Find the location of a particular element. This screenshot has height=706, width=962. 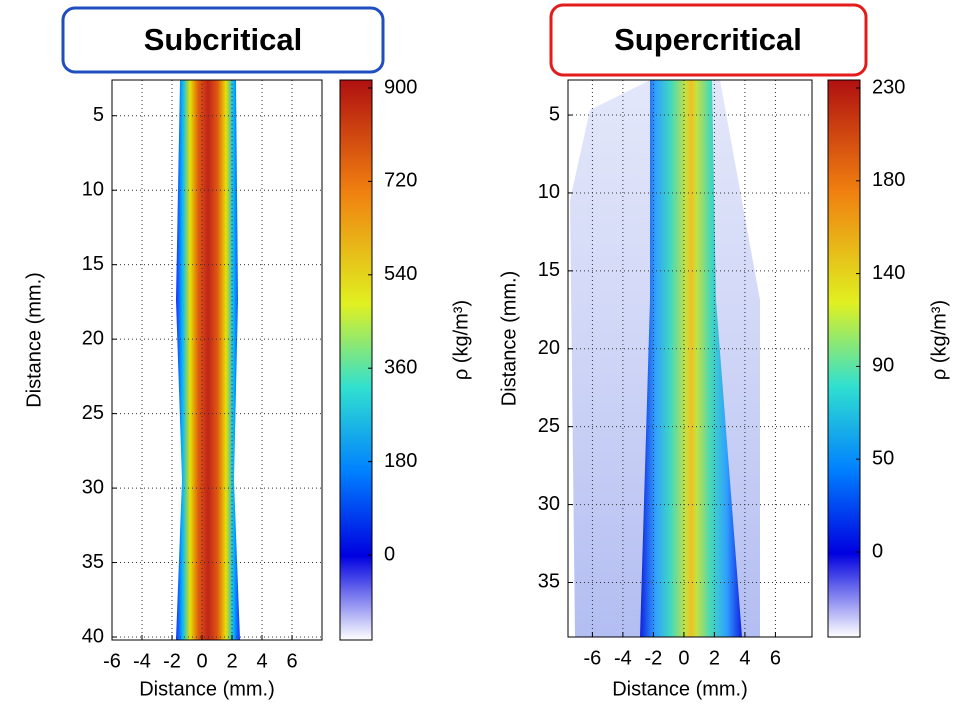

panel-title: Subcritical is located at coordinates (223, 39).